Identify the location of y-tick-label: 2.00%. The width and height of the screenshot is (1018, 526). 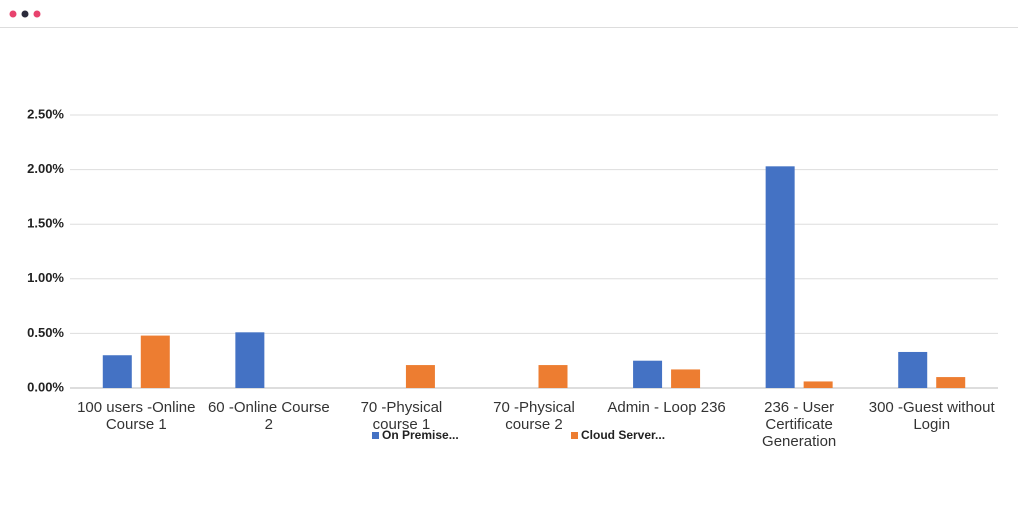
(45, 168).